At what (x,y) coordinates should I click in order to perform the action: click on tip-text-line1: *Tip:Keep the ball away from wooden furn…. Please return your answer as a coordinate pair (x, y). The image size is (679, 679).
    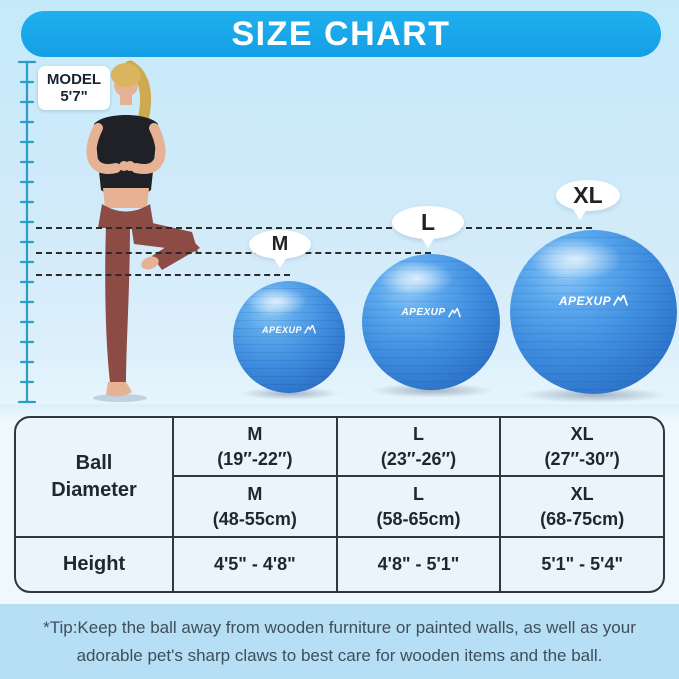
    Looking at the image, I should click on (339, 627).